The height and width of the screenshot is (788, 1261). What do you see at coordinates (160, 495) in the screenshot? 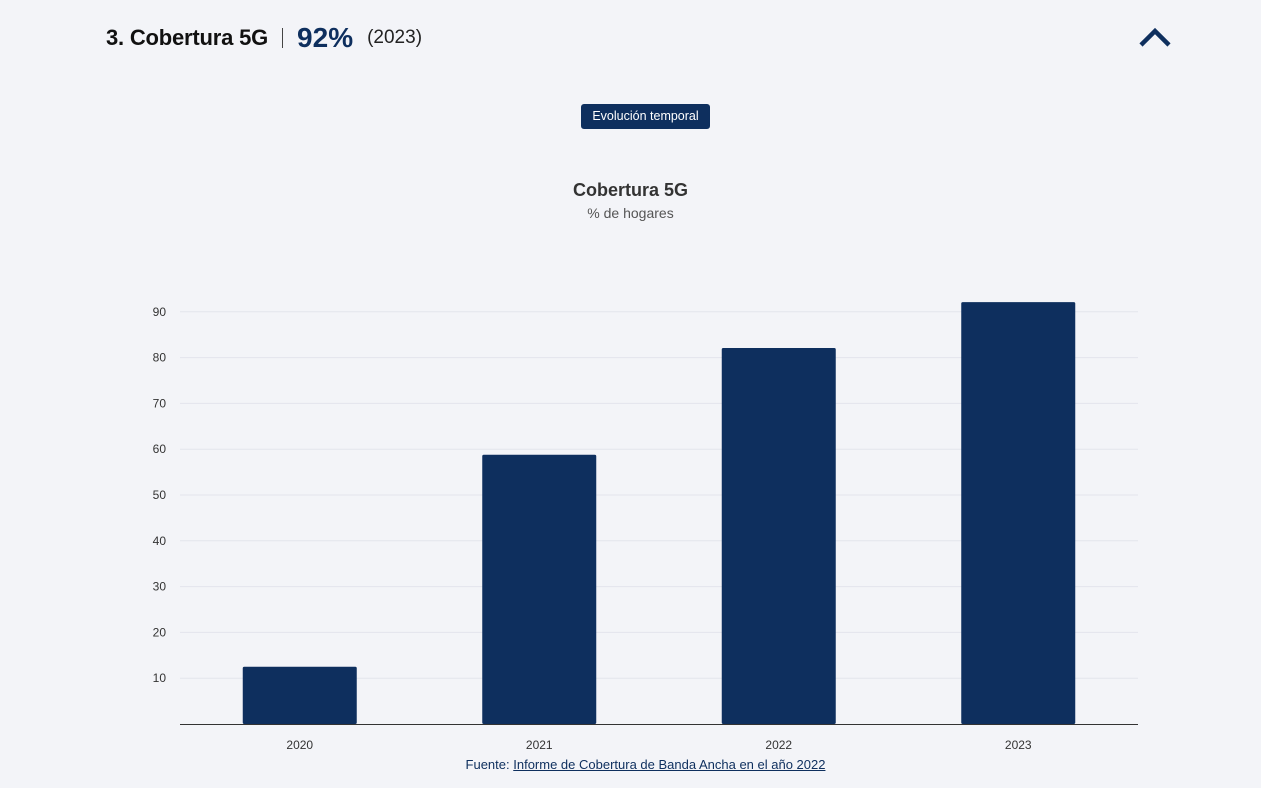
I see `y-tick-label: 50` at bounding box center [160, 495].